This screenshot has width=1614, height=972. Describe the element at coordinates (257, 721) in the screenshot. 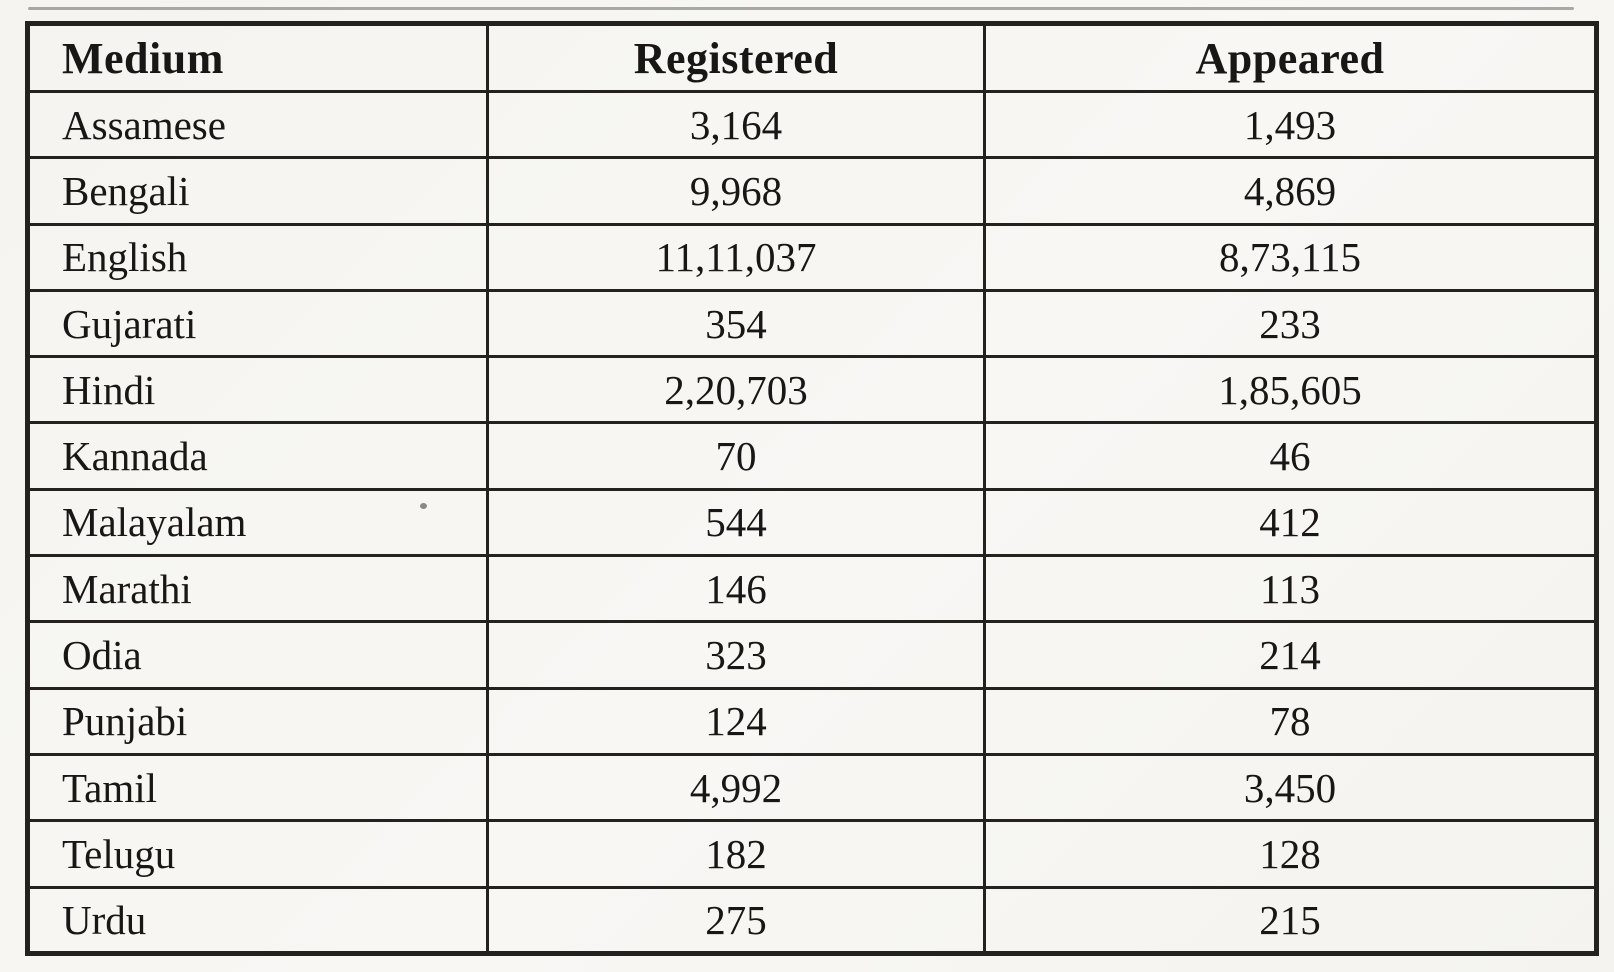

I see `cell-medium: Punjabi` at that location.